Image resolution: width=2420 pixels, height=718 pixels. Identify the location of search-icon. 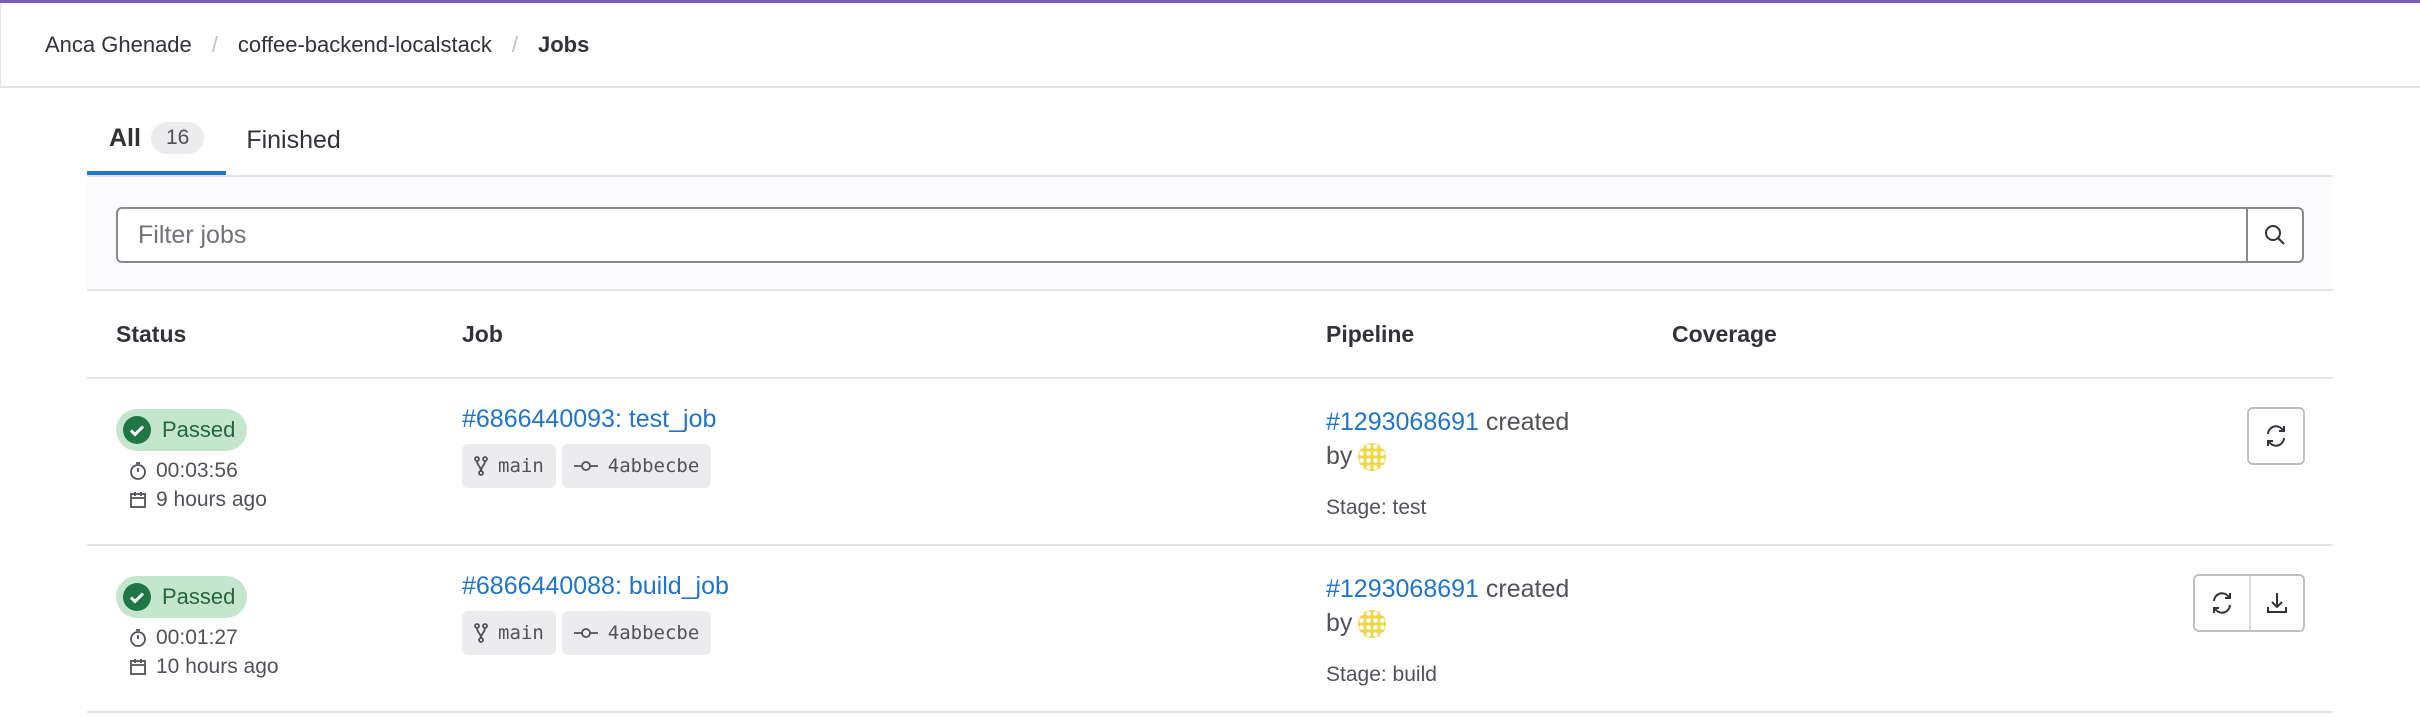
(2275, 235).